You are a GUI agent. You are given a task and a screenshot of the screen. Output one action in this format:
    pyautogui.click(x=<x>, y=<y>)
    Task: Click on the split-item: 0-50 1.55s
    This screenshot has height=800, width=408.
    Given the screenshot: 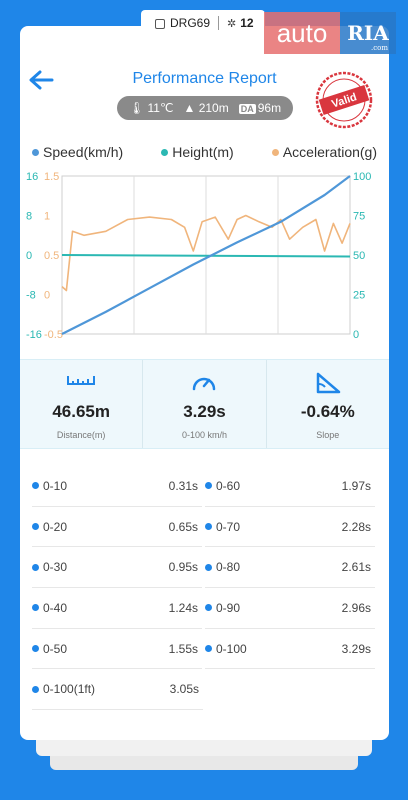 What is the action you would take?
    pyautogui.click(x=117, y=649)
    